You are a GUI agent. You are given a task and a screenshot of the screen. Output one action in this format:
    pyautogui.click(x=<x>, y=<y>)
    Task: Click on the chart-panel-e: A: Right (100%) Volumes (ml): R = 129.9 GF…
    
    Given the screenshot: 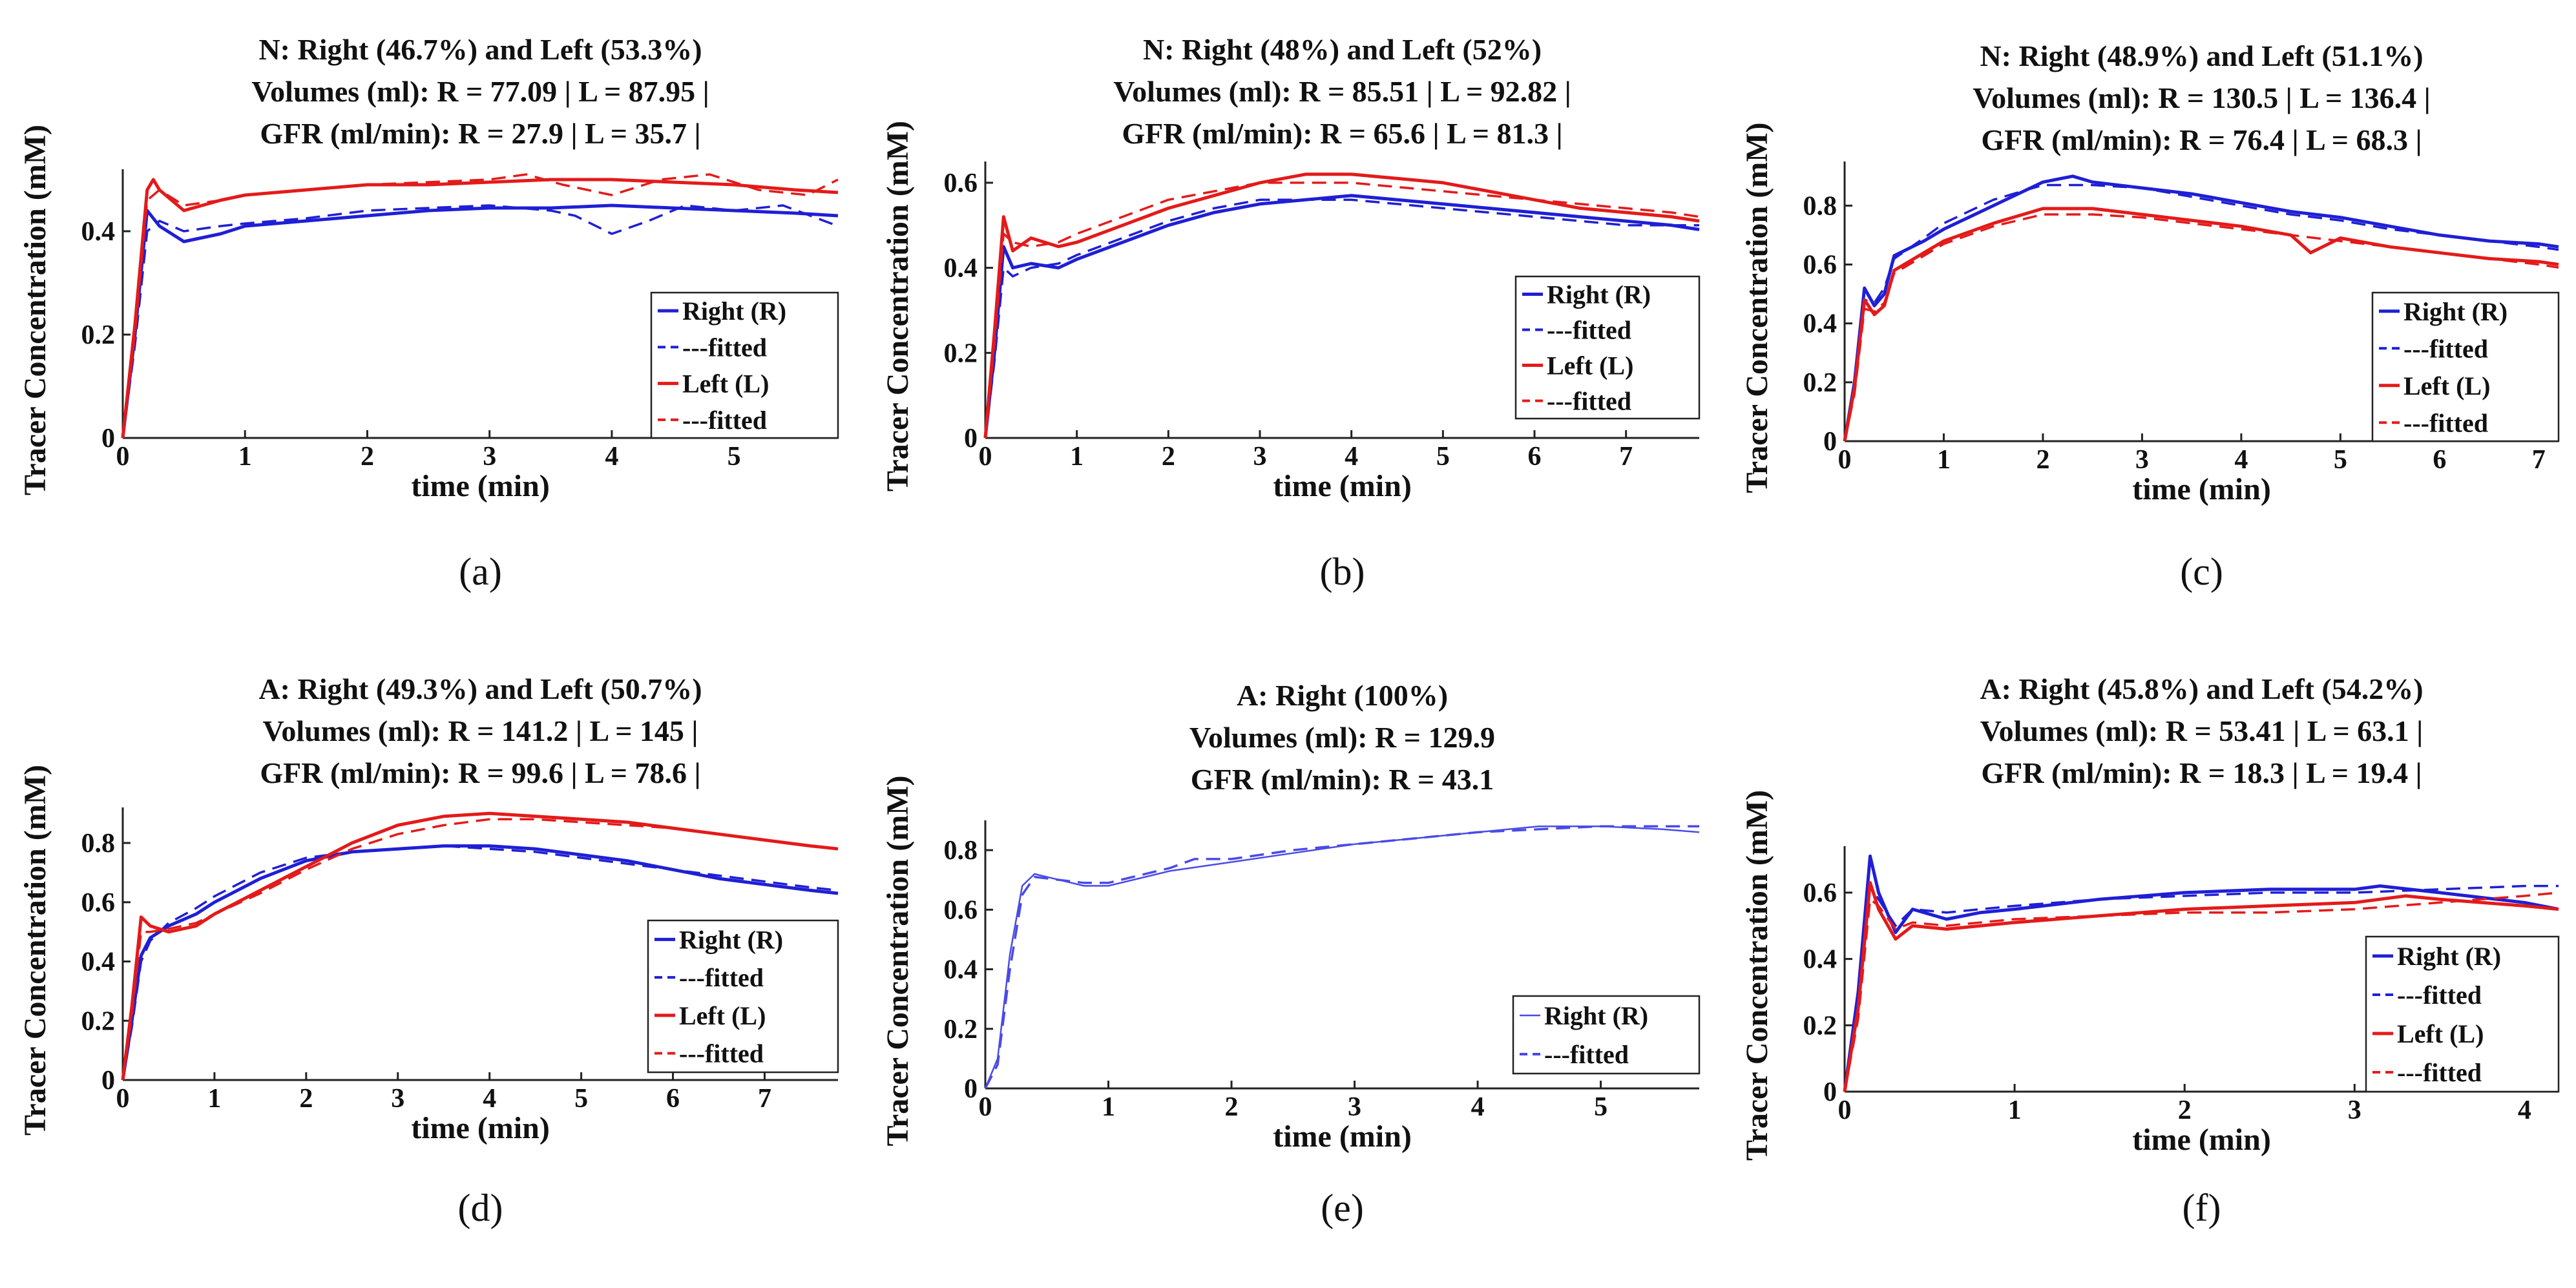 What is the action you would take?
    pyautogui.click(x=1291, y=954)
    